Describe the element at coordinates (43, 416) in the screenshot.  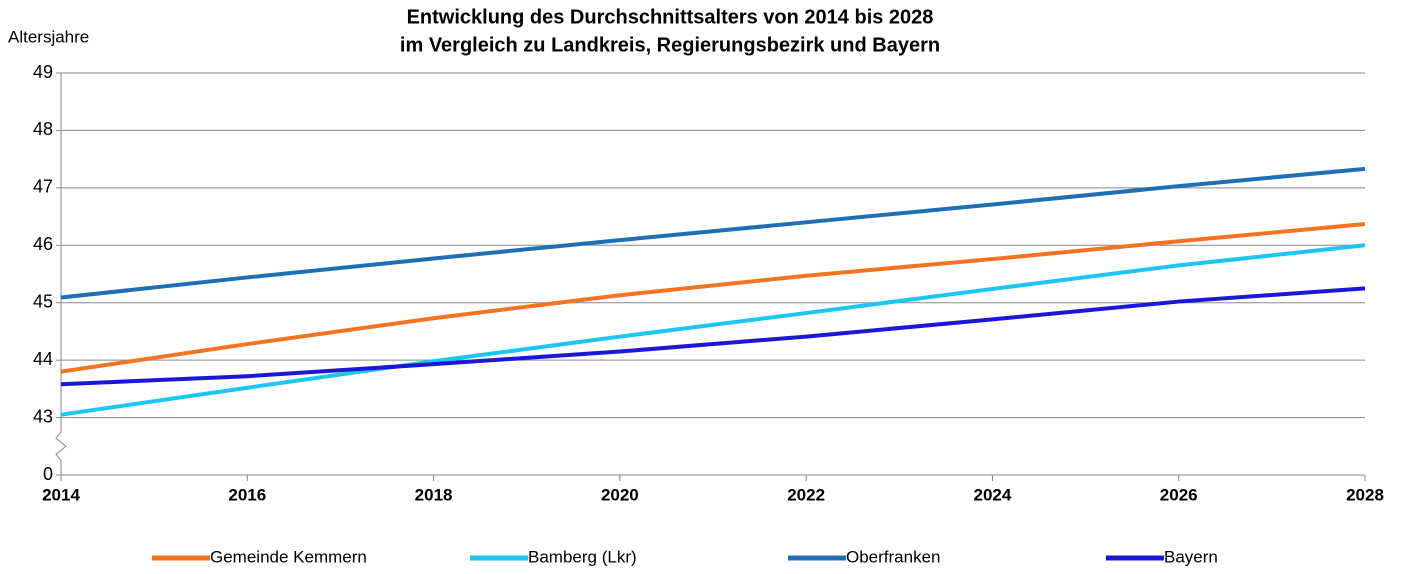
I see `y-tick-label: 43` at that location.